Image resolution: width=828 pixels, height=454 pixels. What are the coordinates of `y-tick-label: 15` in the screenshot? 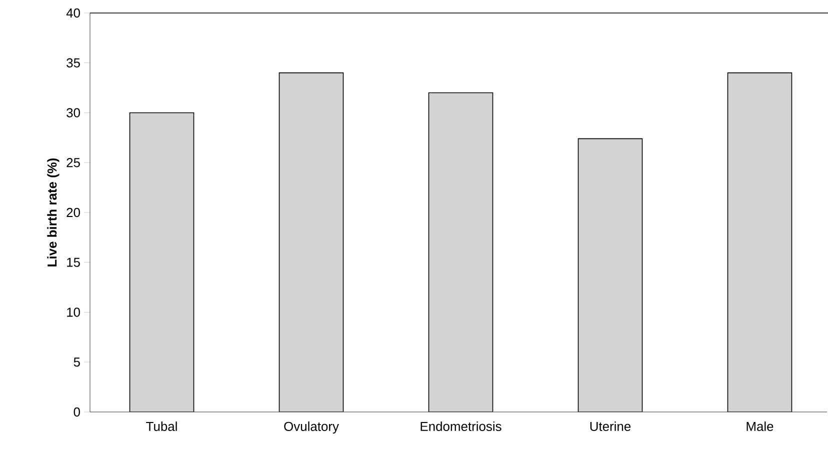 It's located at (73, 262).